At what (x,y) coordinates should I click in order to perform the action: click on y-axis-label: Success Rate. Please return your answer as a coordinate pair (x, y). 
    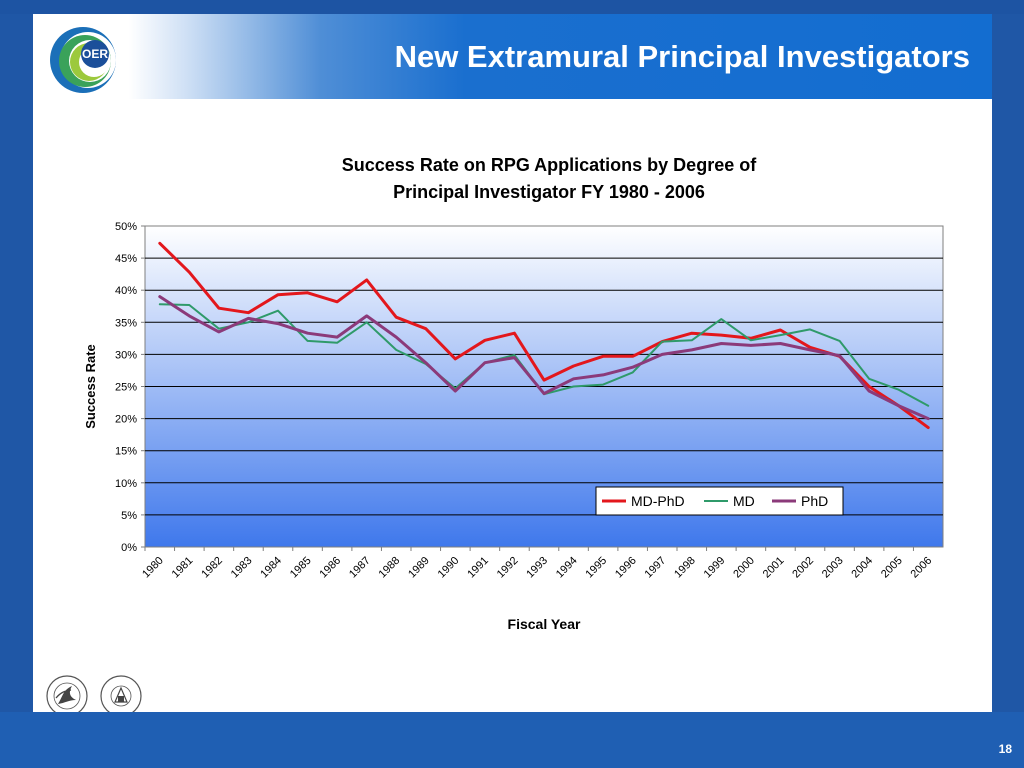
    Looking at the image, I should click on (90, 386).